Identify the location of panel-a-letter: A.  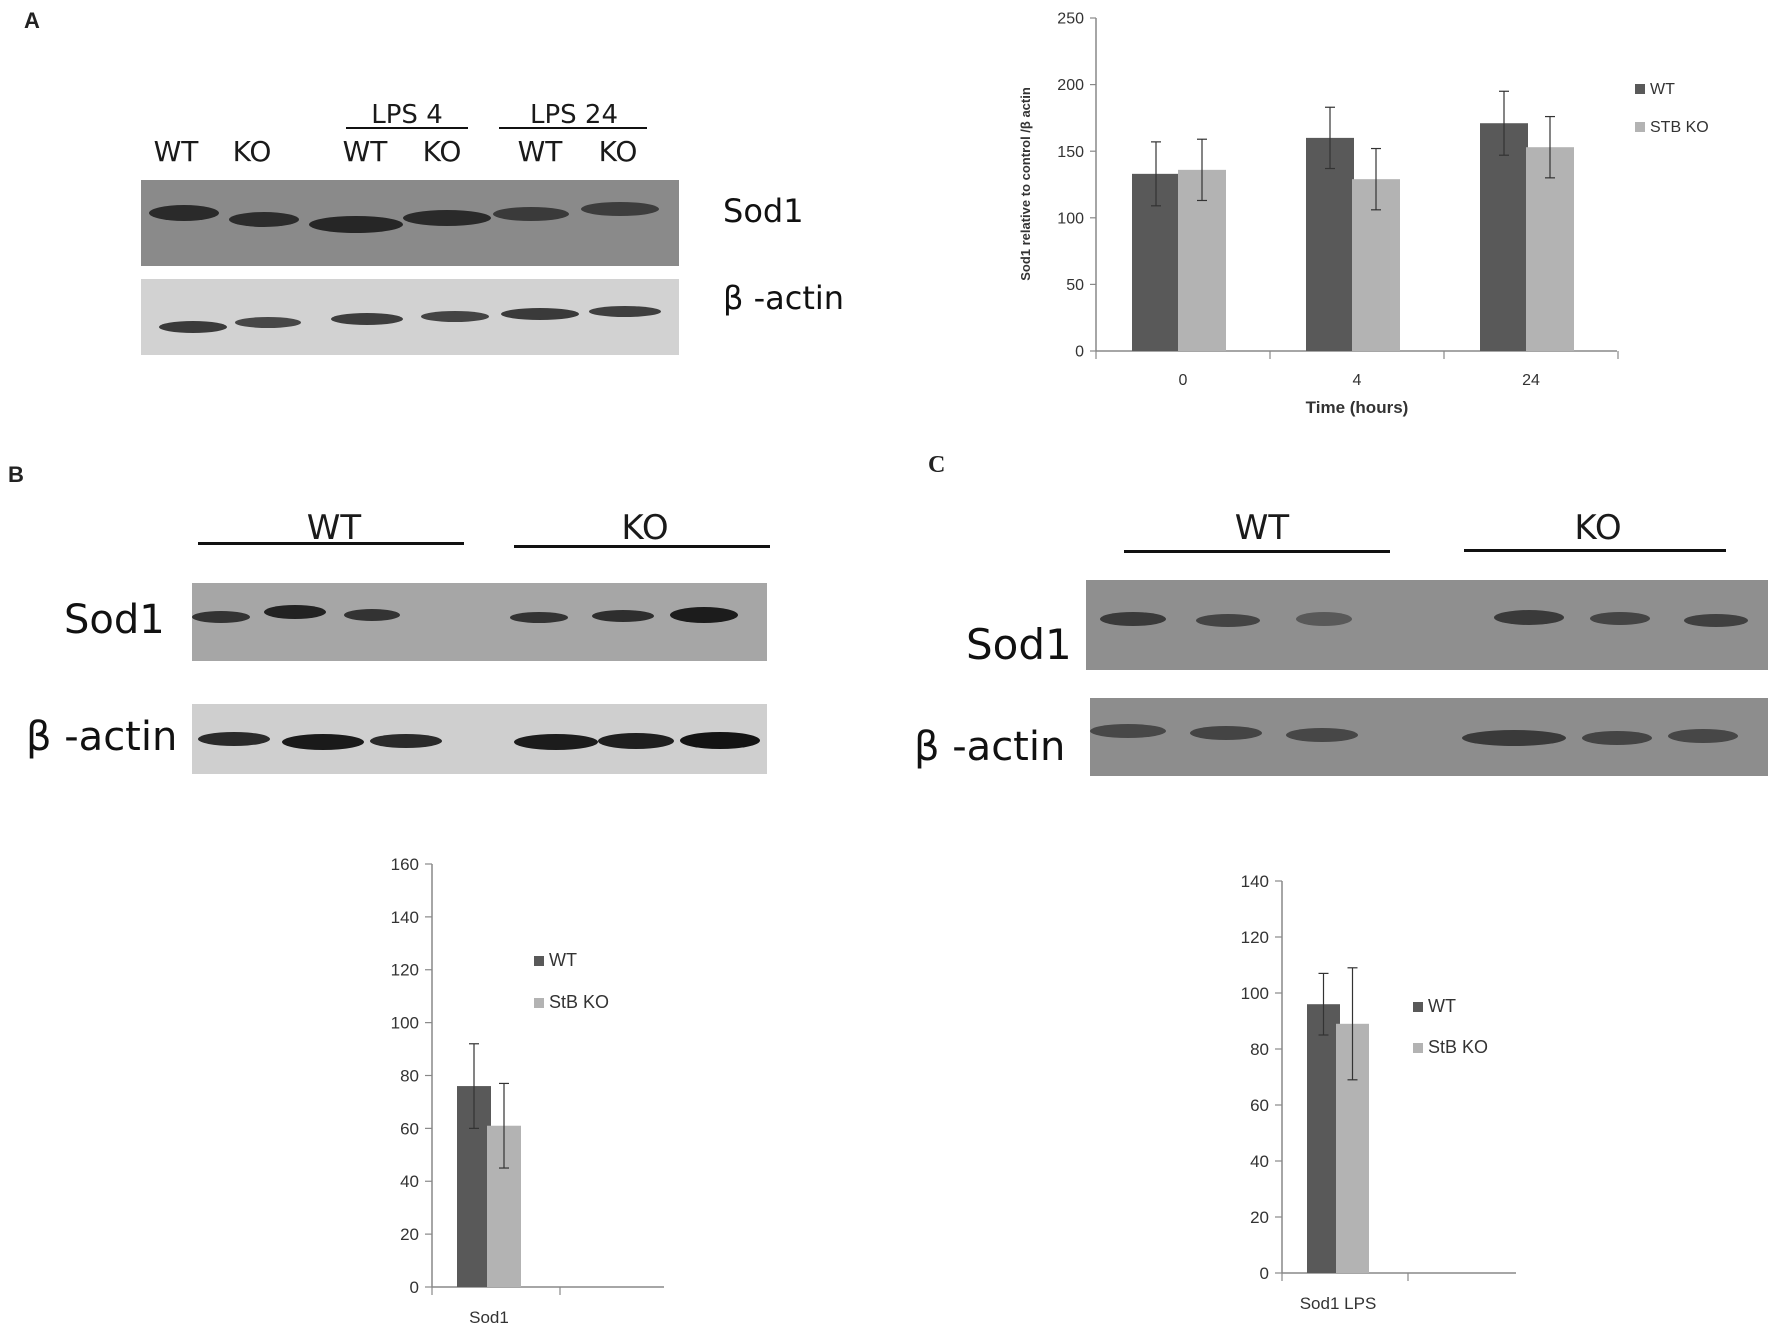
(32, 20).